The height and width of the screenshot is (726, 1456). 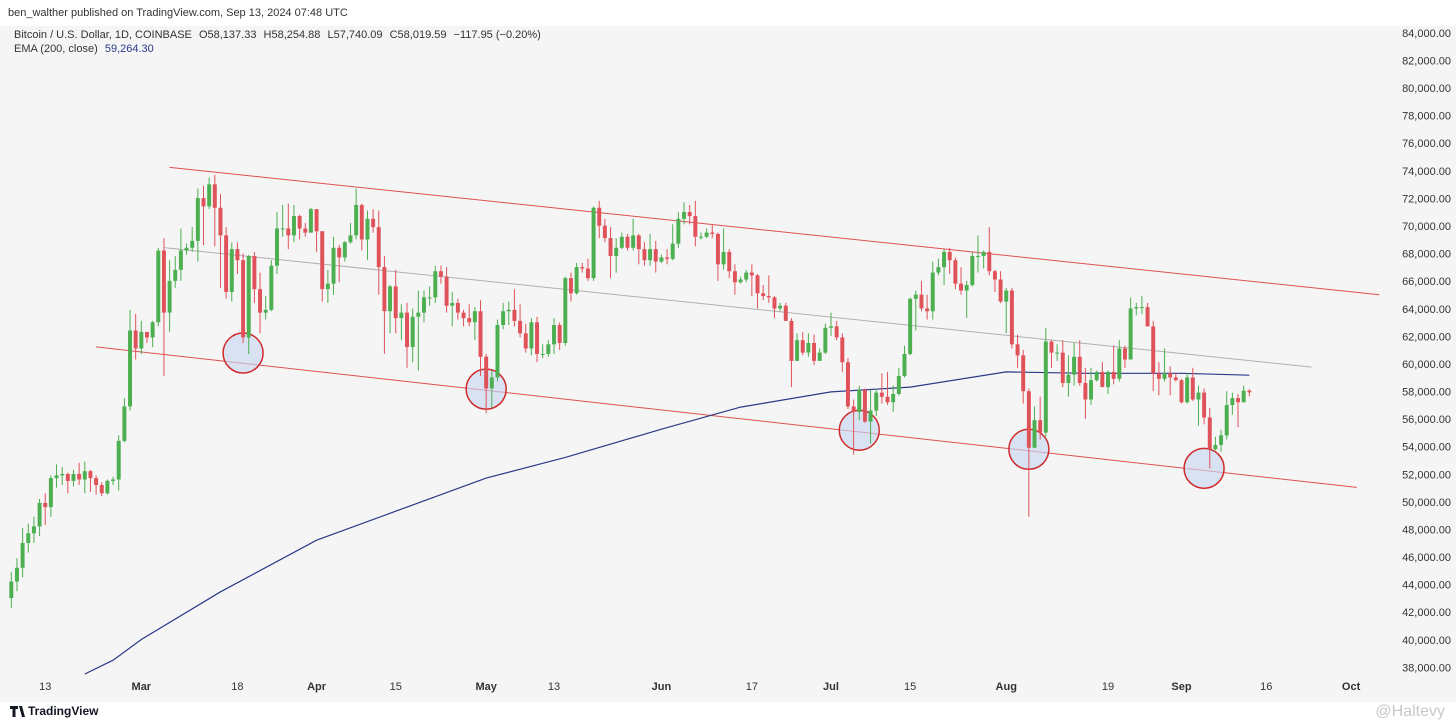 I want to click on y-tick-label: 74,000.00, so click(x=1426, y=172).